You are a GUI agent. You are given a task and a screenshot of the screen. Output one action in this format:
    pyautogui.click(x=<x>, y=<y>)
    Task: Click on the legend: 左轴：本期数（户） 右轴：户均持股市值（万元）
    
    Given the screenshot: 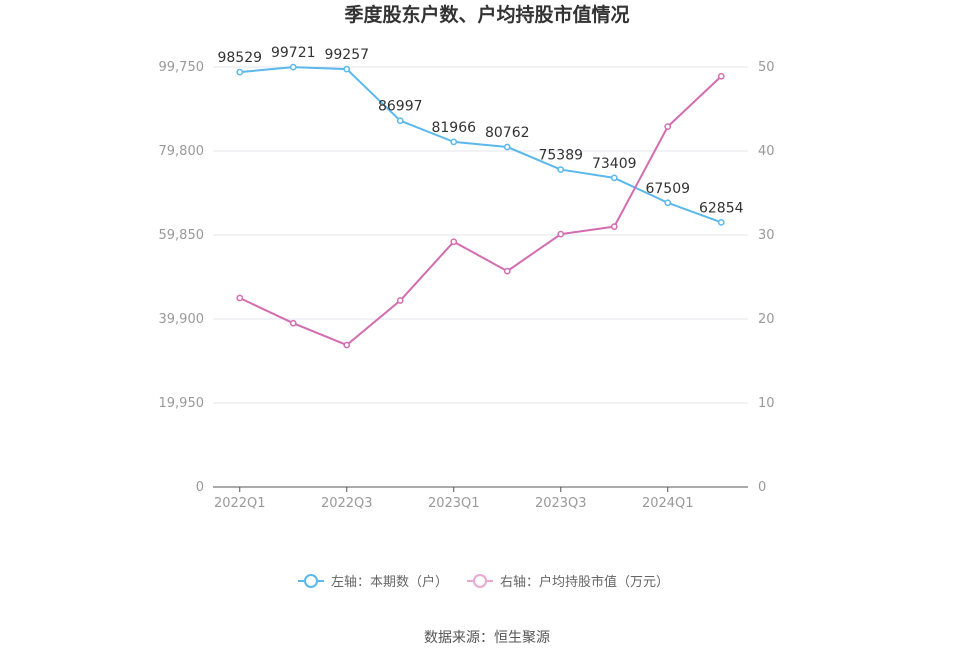 What is the action you would take?
    pyautogui.click(x=483, y=582)
    